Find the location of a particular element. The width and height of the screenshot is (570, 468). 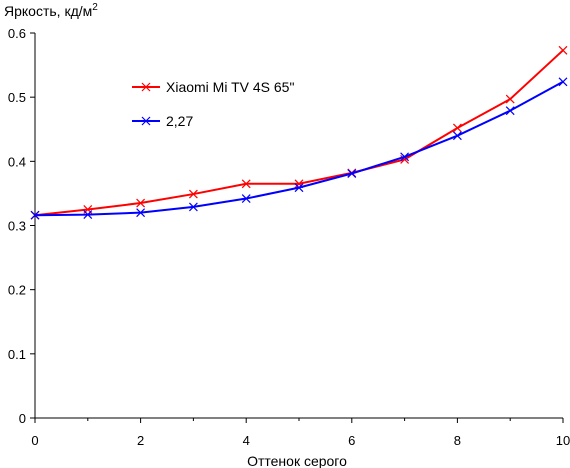

y-axis-title: Яркость, кд/м2 is located at coordinates (51, 10).